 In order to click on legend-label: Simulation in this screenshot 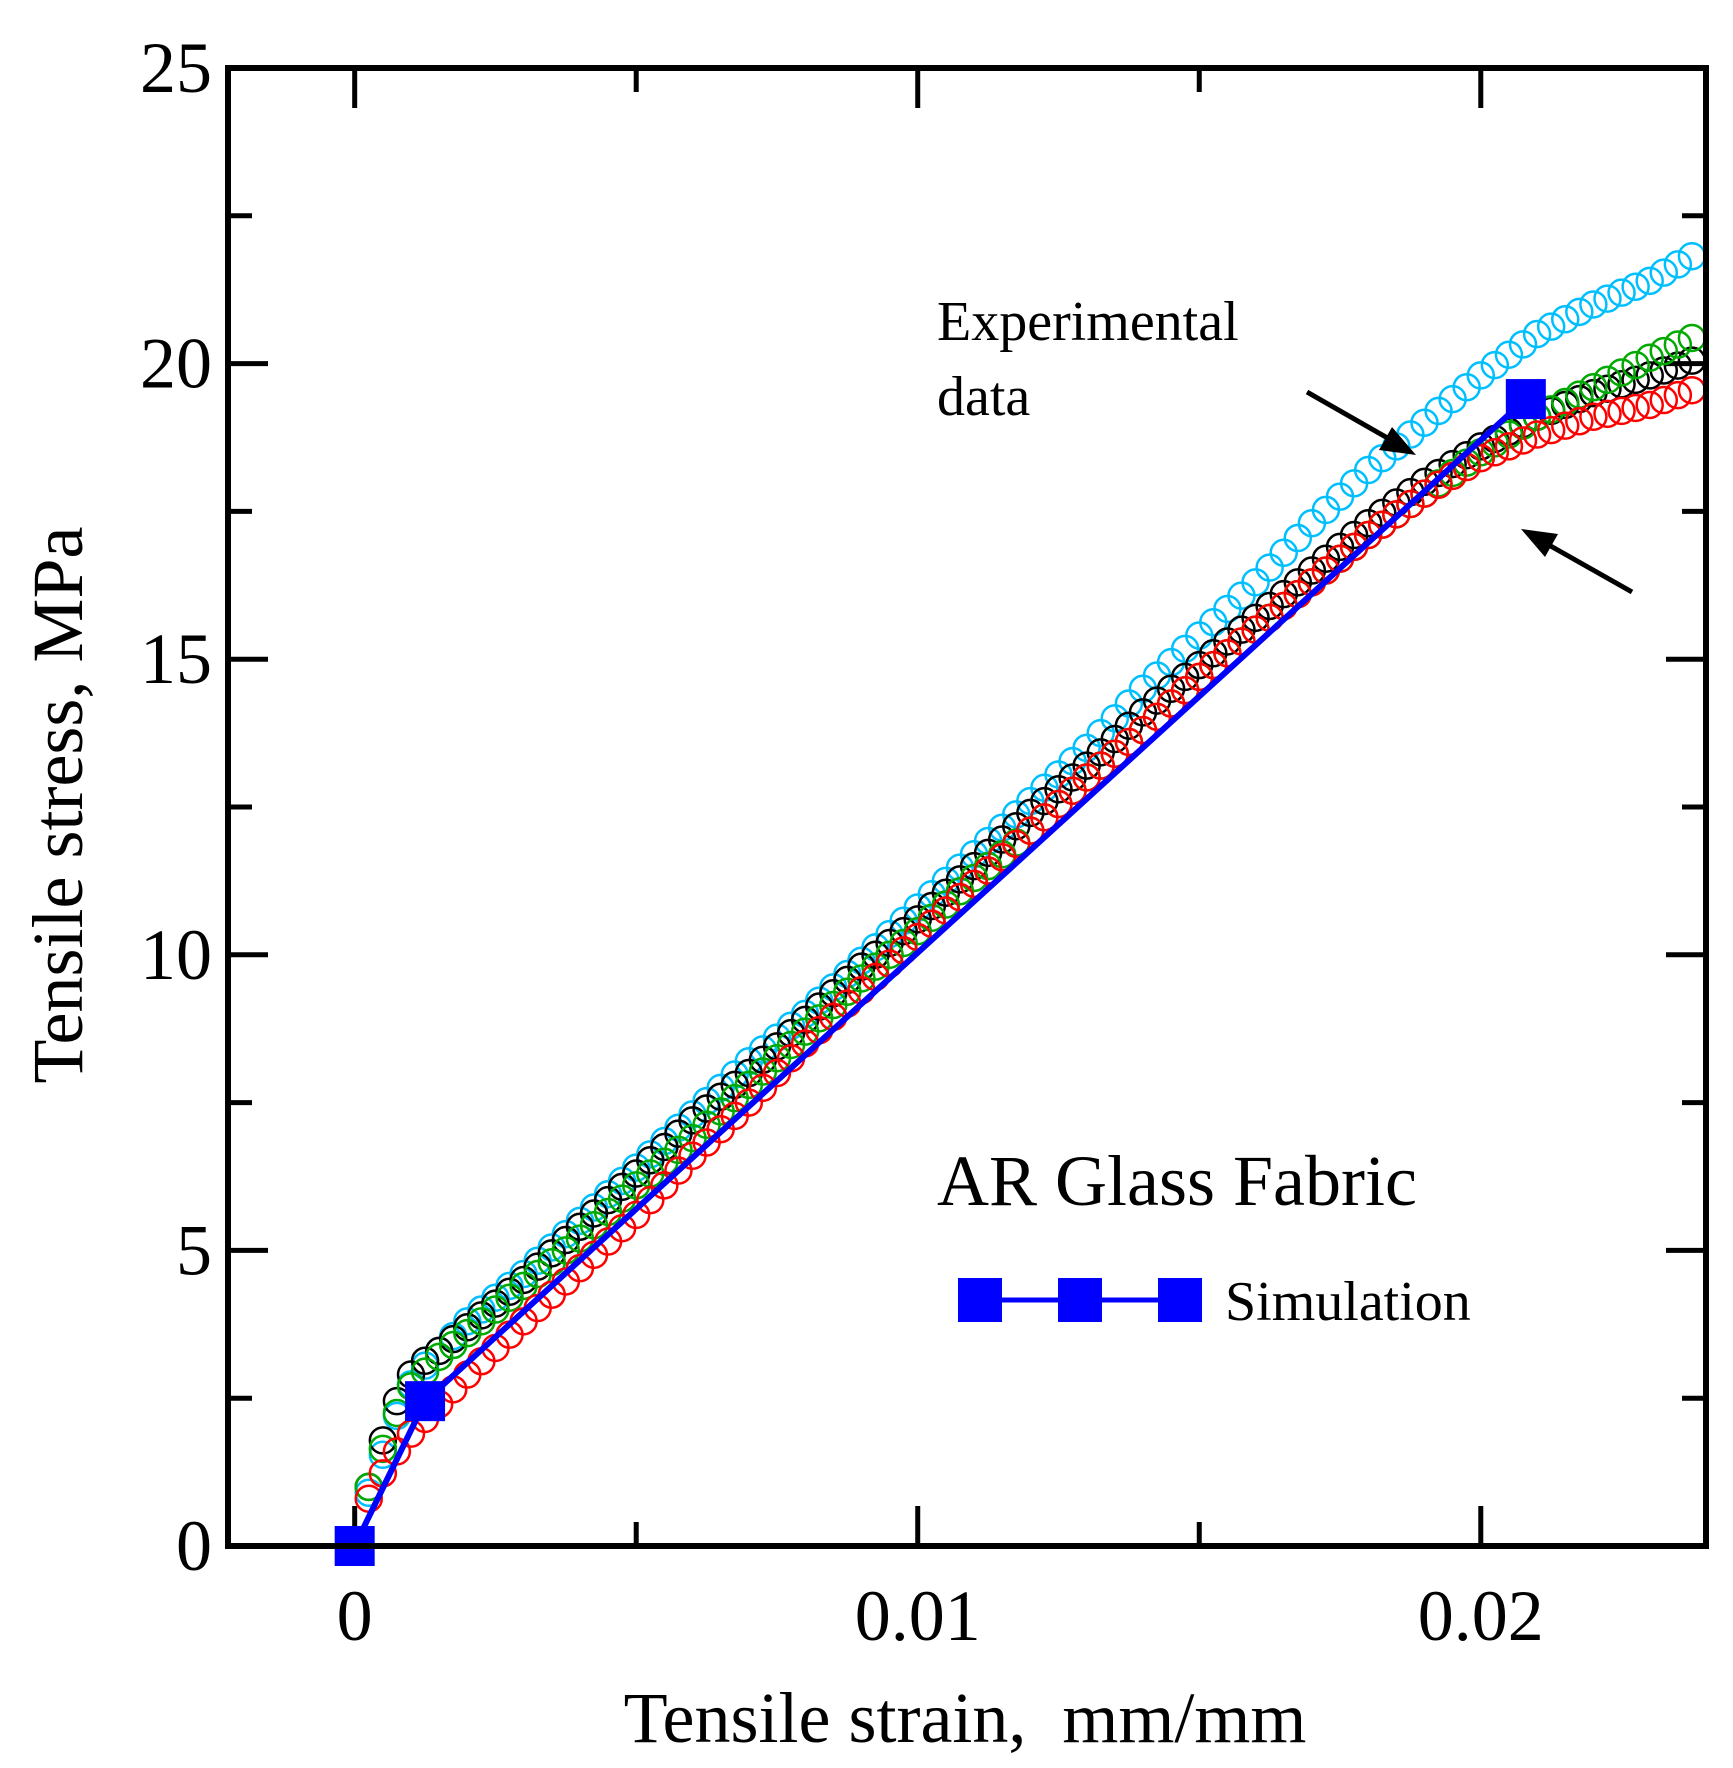, I will do `click(1348, 1302)`.